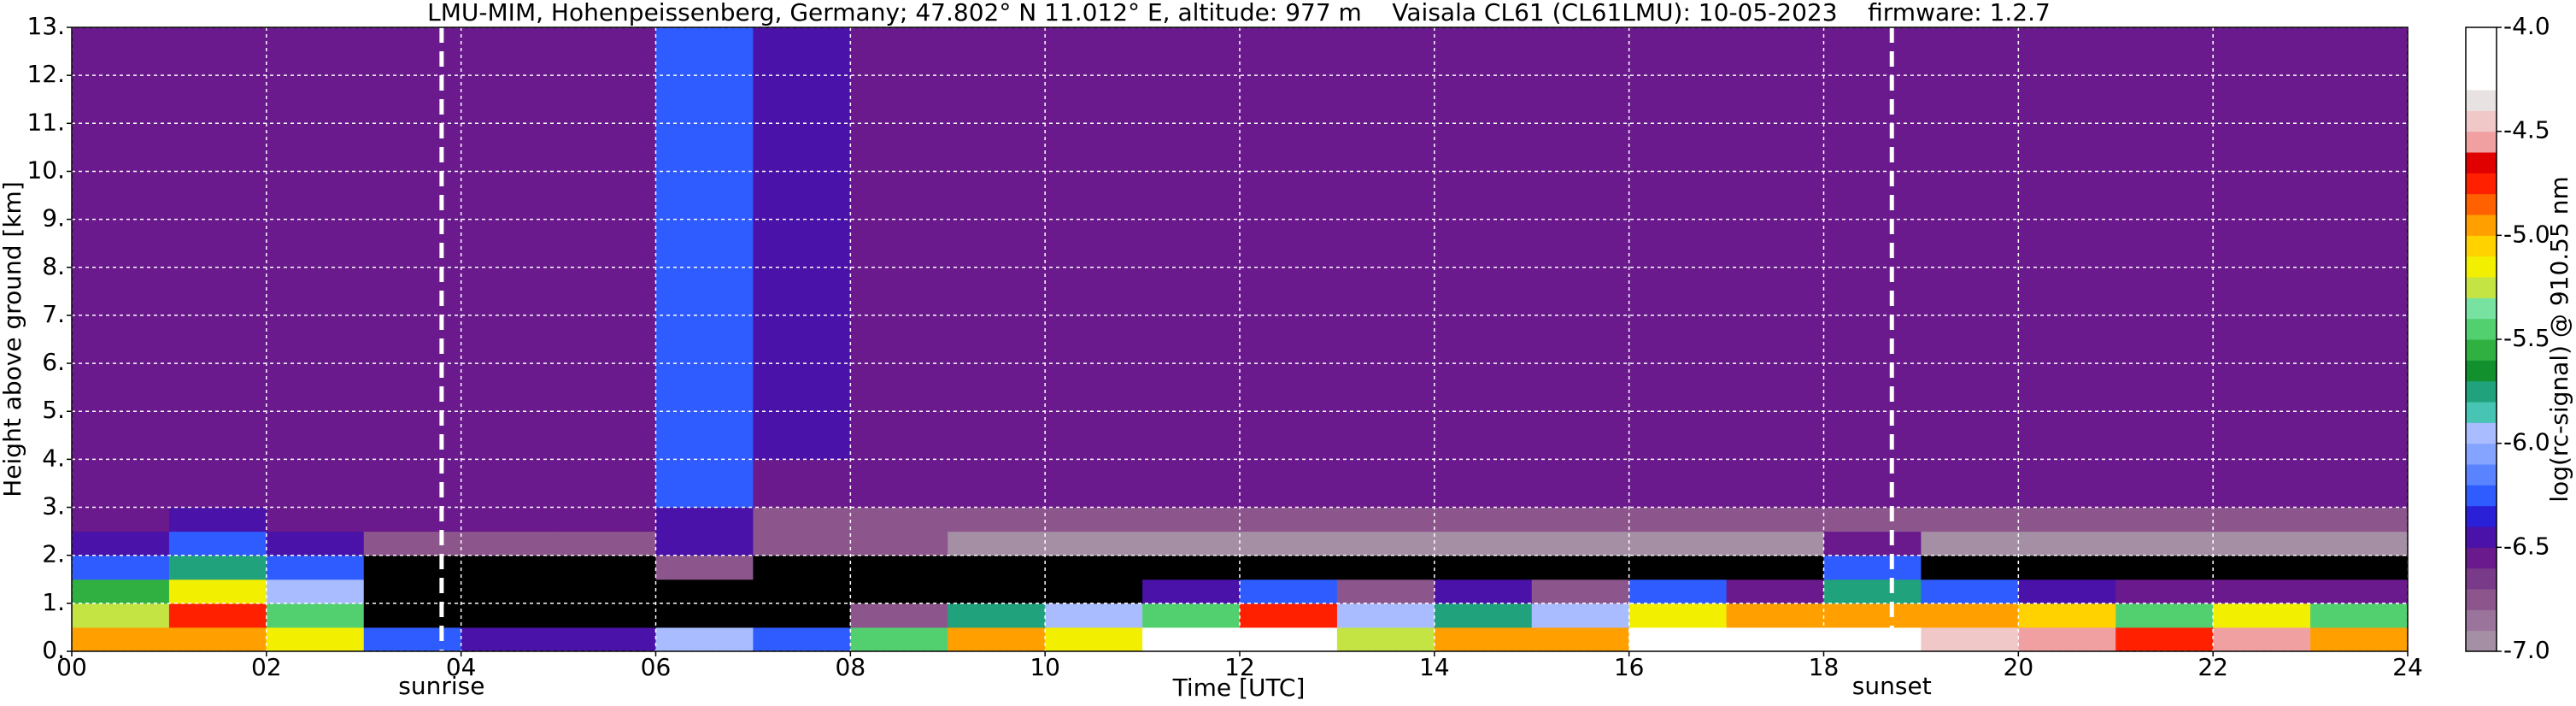 The width and height of the screenshot is (2576, 706). Describe the element at coordinates (53, 362) in the screenshot. I see `y-tick-label: 6.` at that location.